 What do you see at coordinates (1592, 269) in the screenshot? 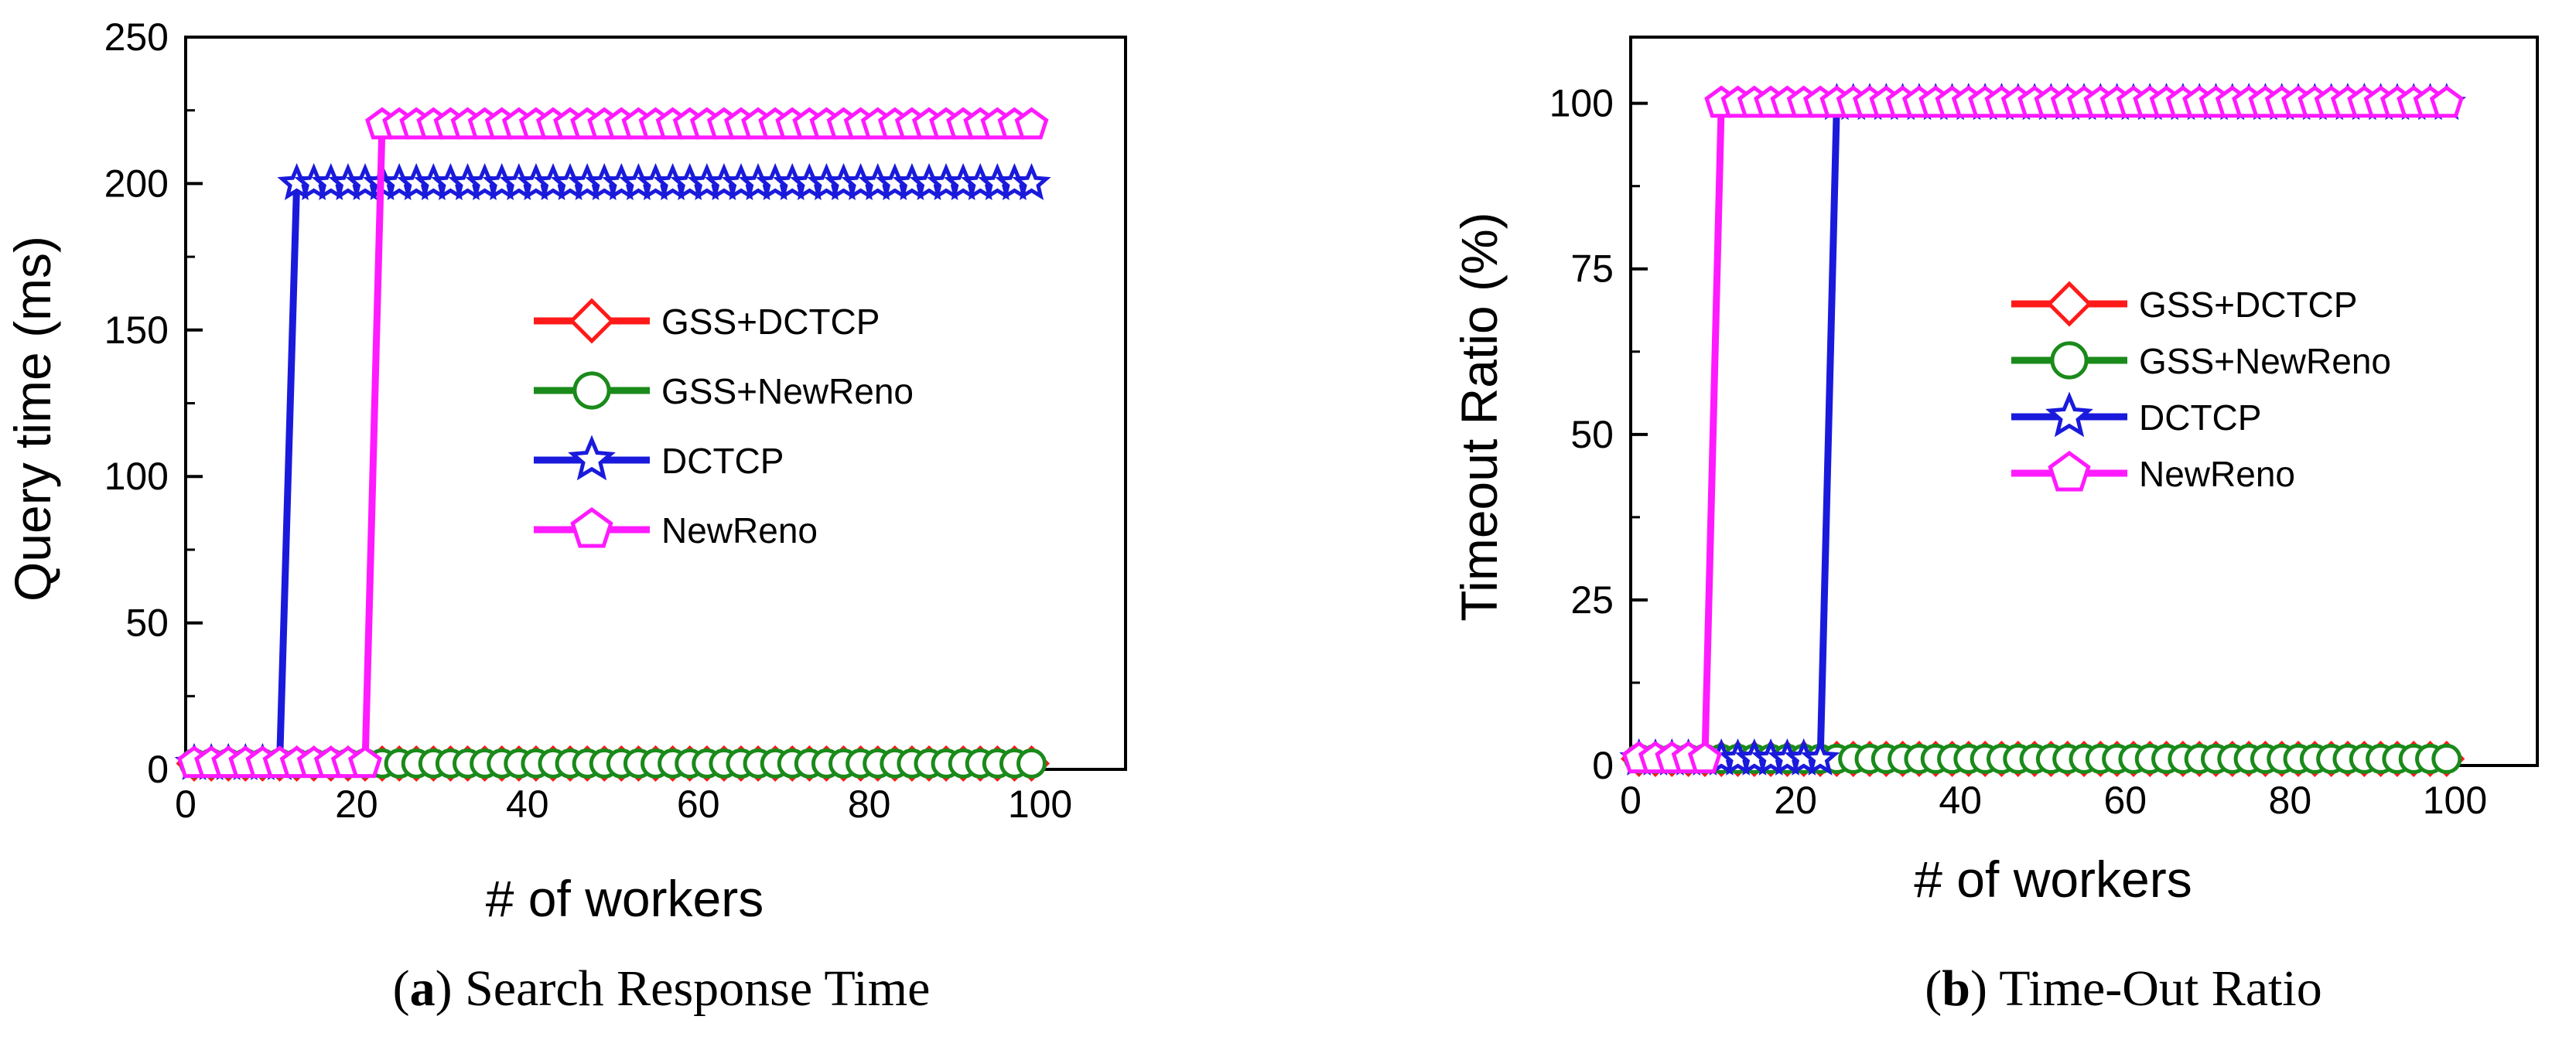
I see `y-tick-label: 75` at bounding box center [1592, 269].